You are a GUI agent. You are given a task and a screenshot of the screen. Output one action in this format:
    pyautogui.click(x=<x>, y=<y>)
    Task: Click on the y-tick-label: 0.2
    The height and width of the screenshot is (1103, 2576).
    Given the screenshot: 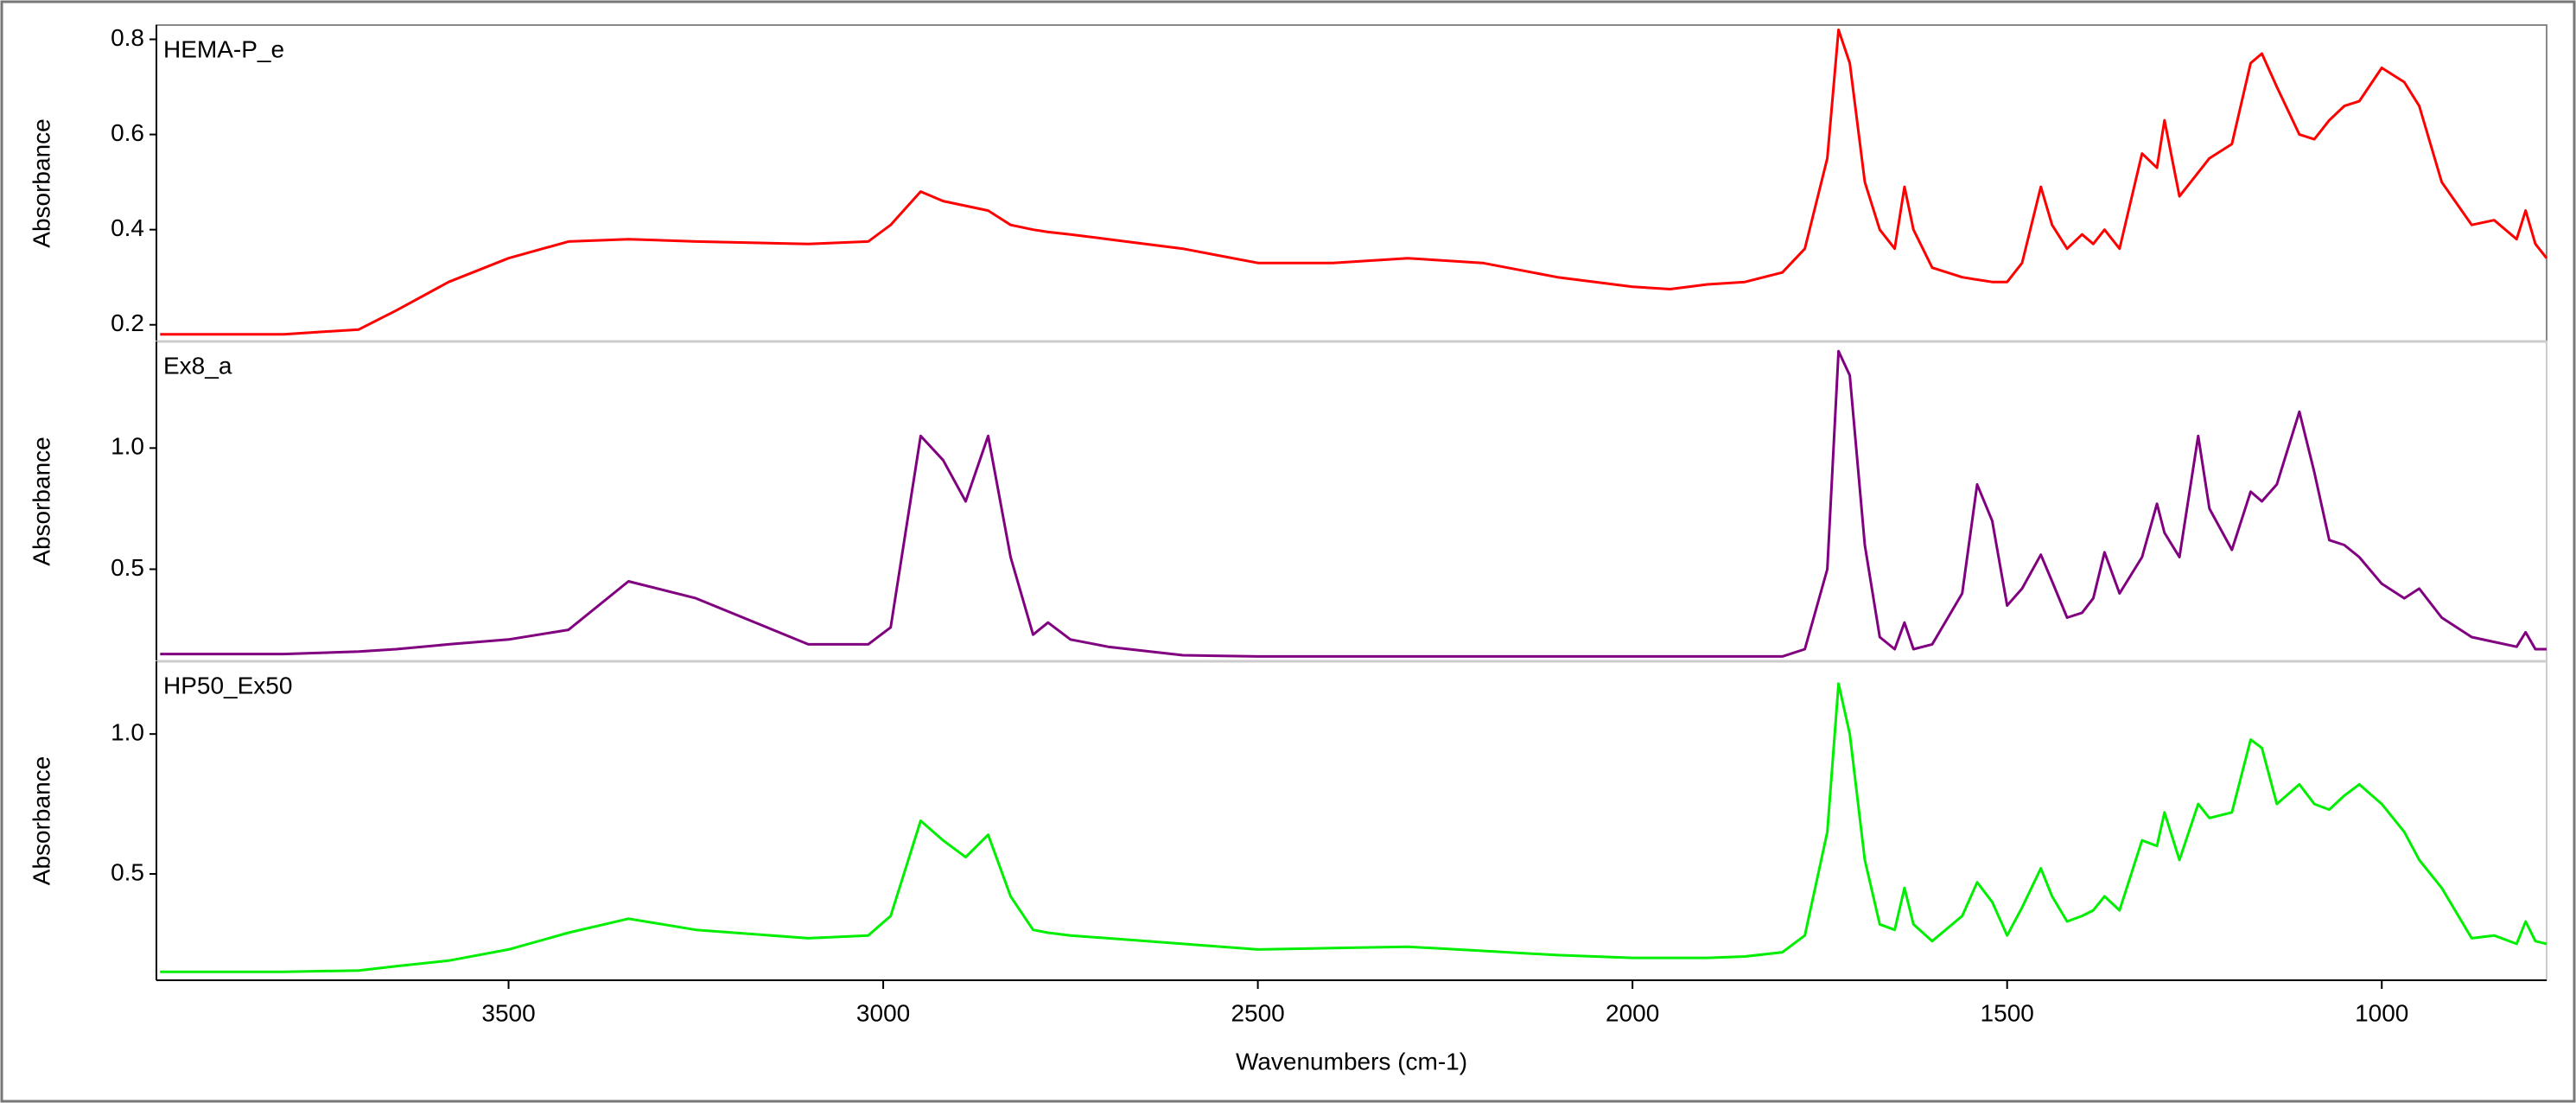 What is the action you would take?
    pyautogui.click(x=128, y=322)
    